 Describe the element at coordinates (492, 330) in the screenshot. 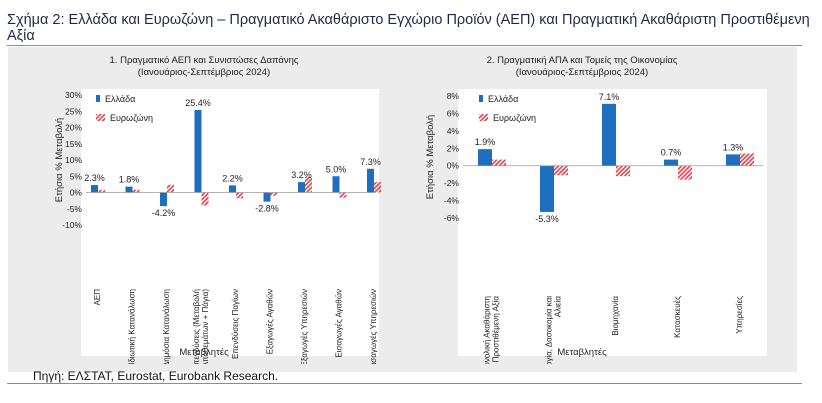

I see `x-tick-label: Συνολική ΑκαθάριστηΠροστιθέμενη Αξία` at that location.